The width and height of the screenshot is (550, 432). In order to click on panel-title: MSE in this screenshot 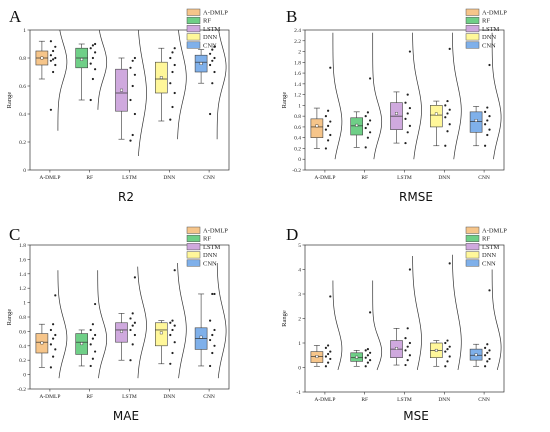, I will do `click(416, 416)`.